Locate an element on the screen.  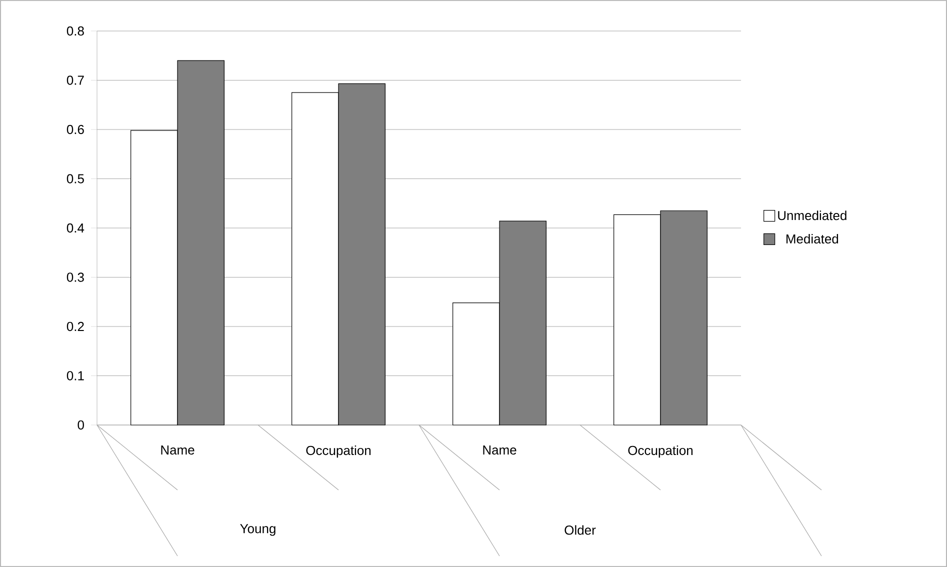
y-tick-label: 0.5 is located at coordinates (75, 179).